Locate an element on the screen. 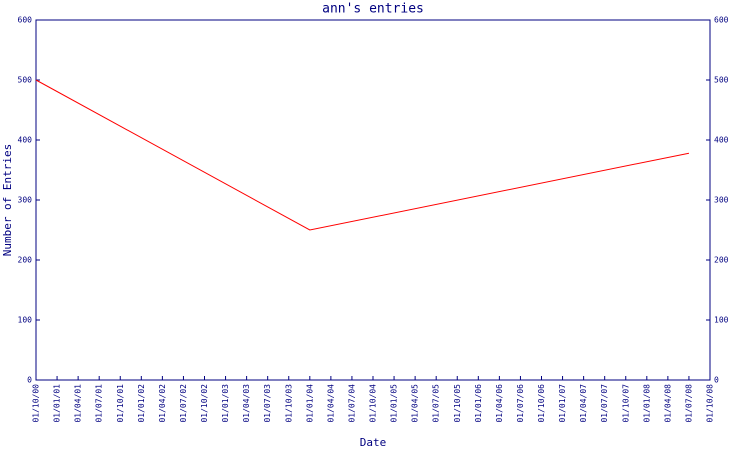 Image resolution: width=750 pixels, height=450 pixels. x-tick-label: 01/01/03 is located at coordinates (225, 403).